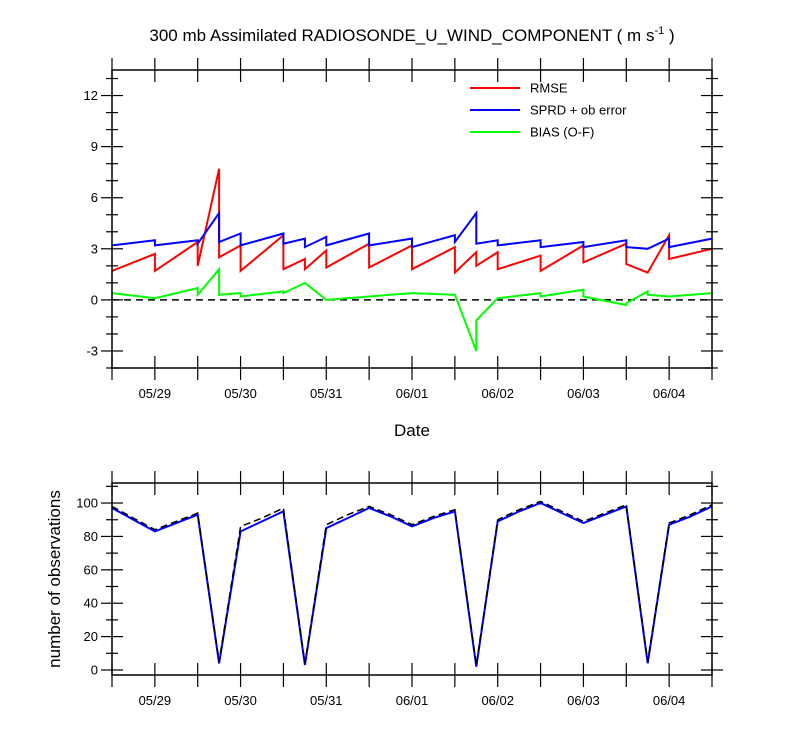  What do you see at coordinates (87, 503) in the screenshot?
I see `y-tick-label: 100` at bounding box center [87, 503].